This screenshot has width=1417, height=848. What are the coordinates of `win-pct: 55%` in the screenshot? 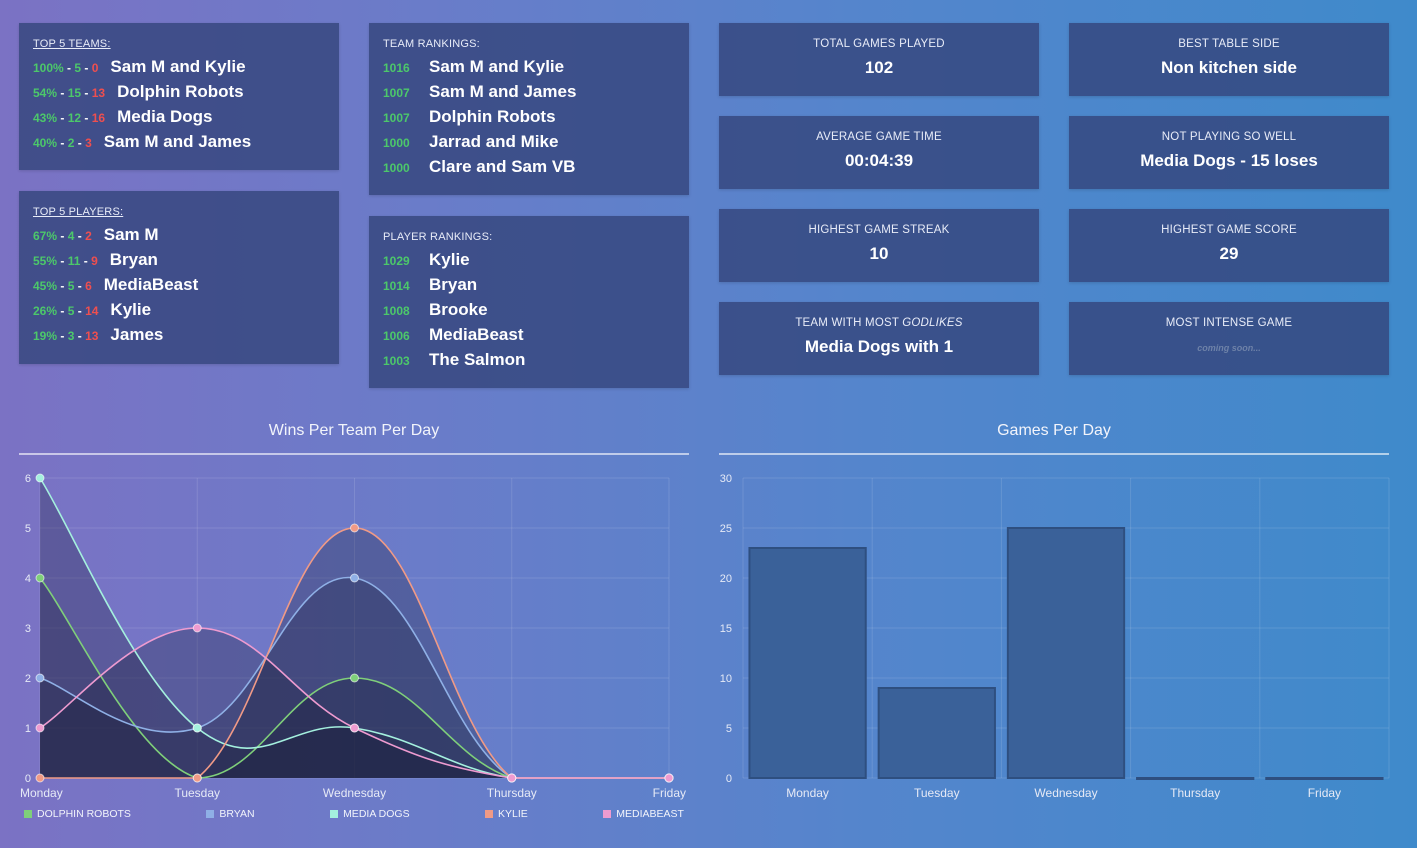 It's located at (45, 261).